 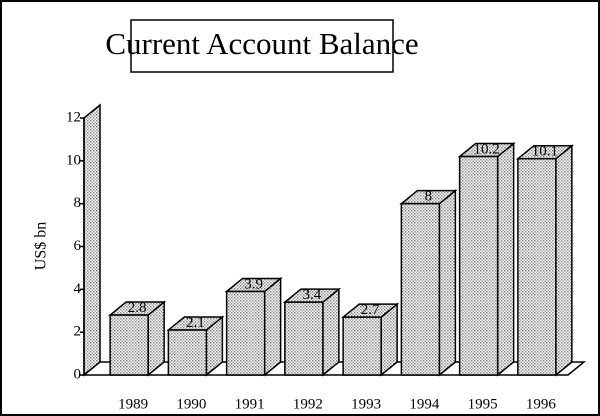 What do you see at coordinates (253, 284) in the screenshot?
I see `value-label: 3.9` at bounding box center [253, 284].